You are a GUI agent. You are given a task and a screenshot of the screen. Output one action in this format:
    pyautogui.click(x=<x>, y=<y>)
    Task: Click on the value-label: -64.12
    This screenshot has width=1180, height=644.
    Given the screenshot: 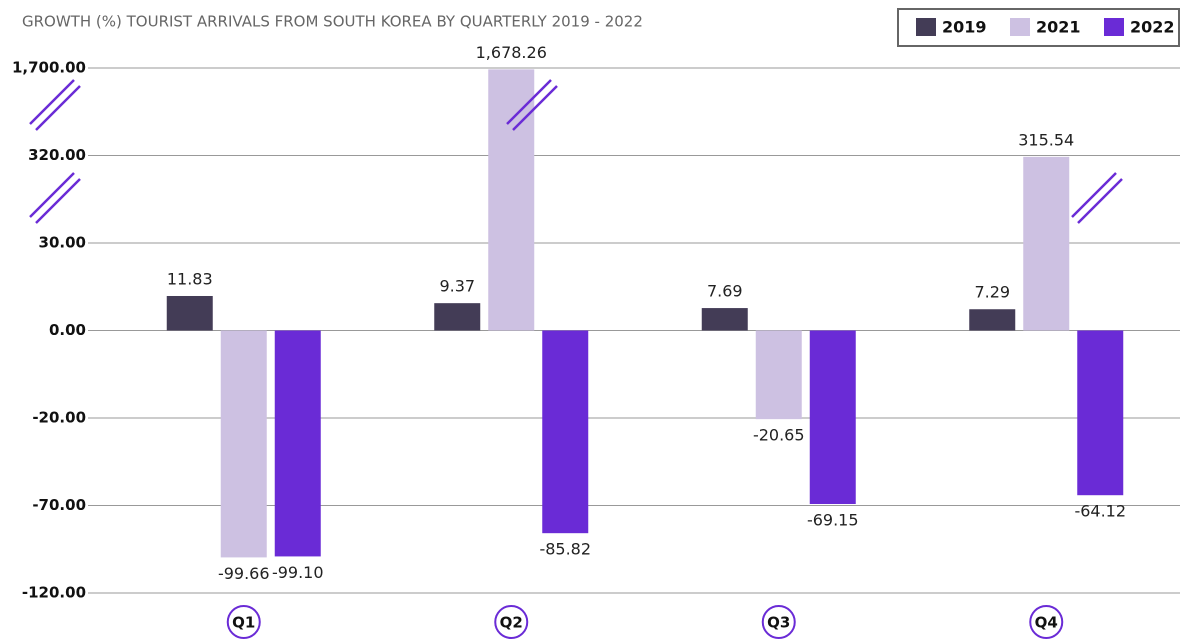 What is the action you would take?
    pyautogui.click(x=1100, y=511)
    